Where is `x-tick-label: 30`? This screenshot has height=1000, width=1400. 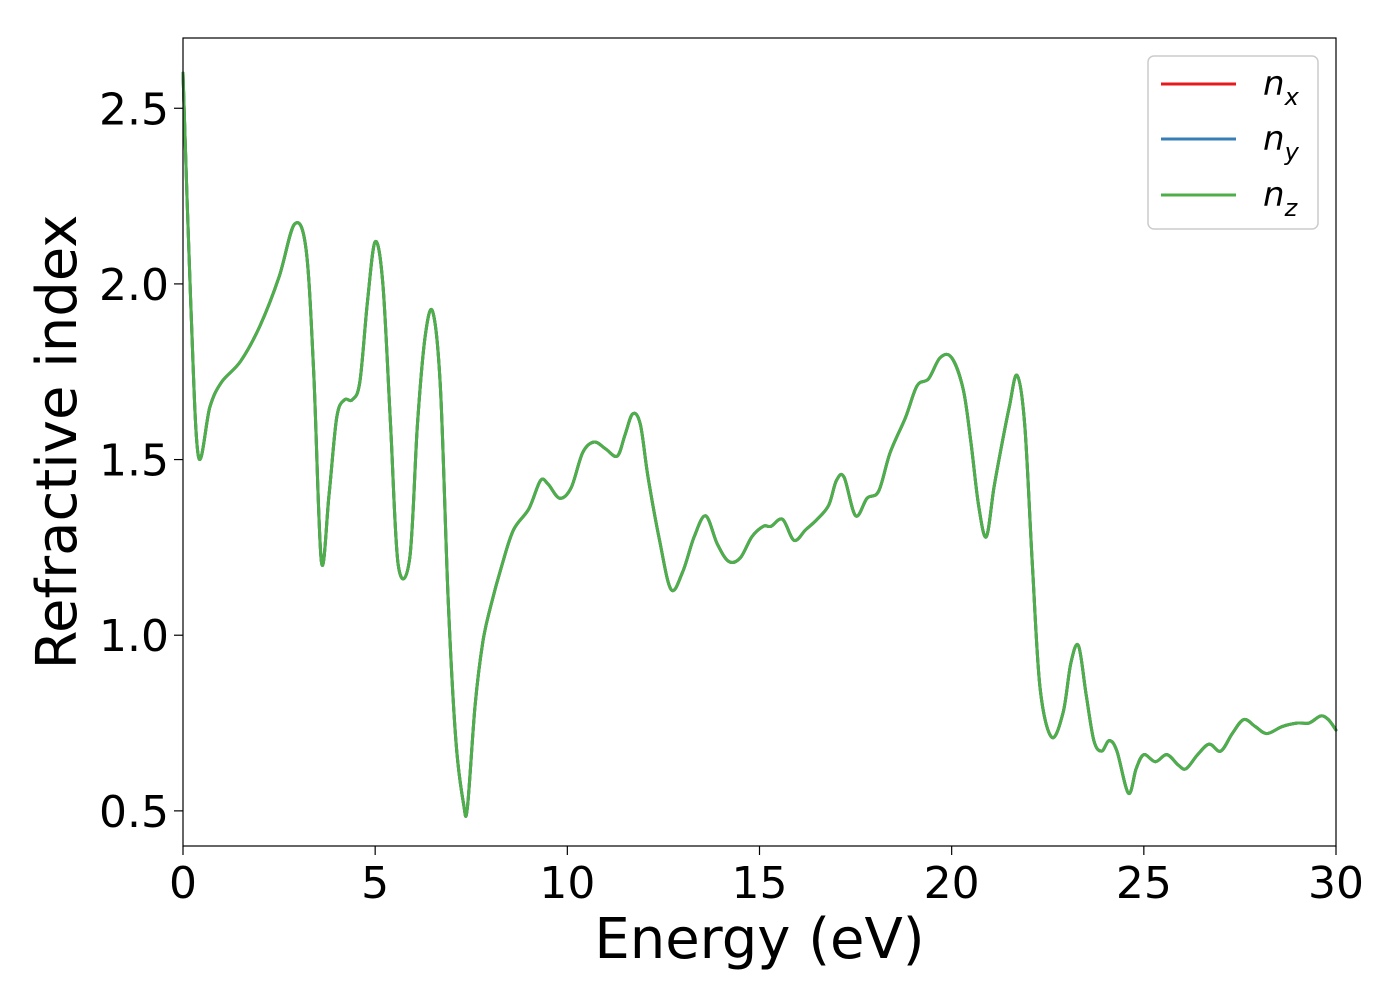
x-tick-label: 30 is located at coordinates (1336, 883).